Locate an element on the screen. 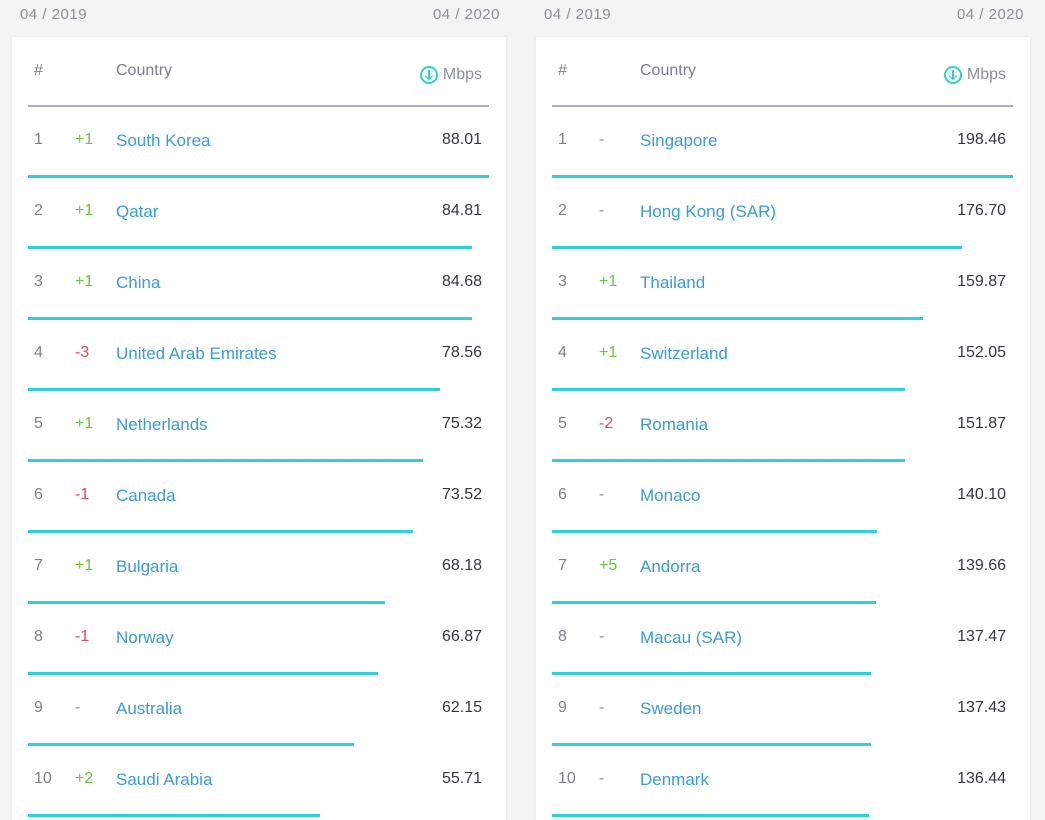 This screenshot has width=1045, height=820. table-row: 8 - Macau (SAR) 137.47 is located at coordinates (782, 639).